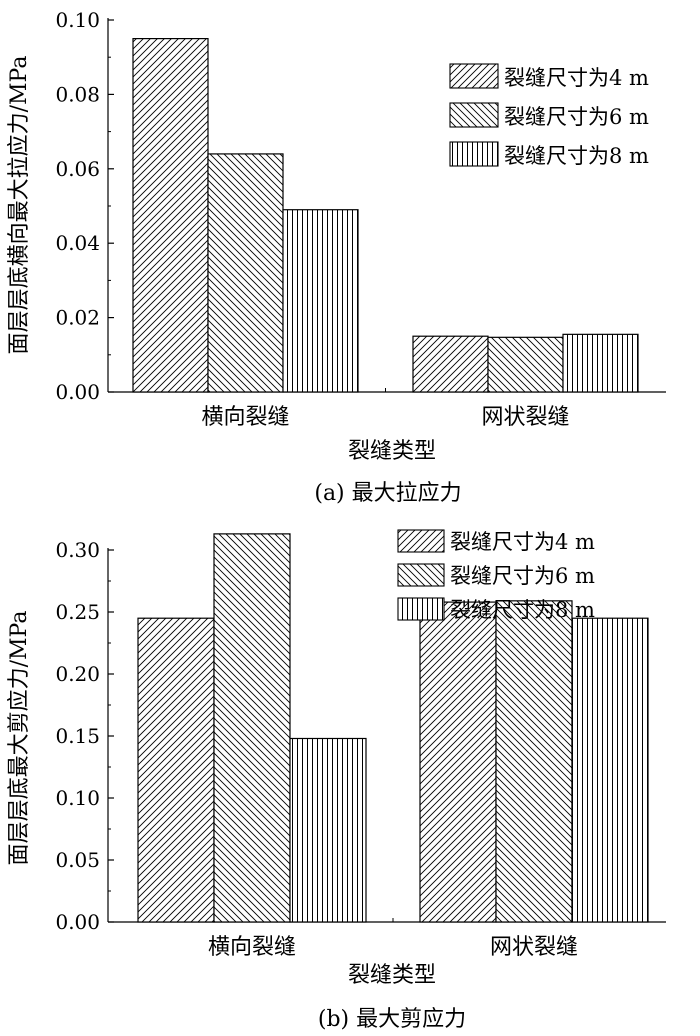  What do you see at coordinates (77, 20) in the screenshot?
I see `chart-a-y-tick-label: 0.10` at bounding box center [77, 20].